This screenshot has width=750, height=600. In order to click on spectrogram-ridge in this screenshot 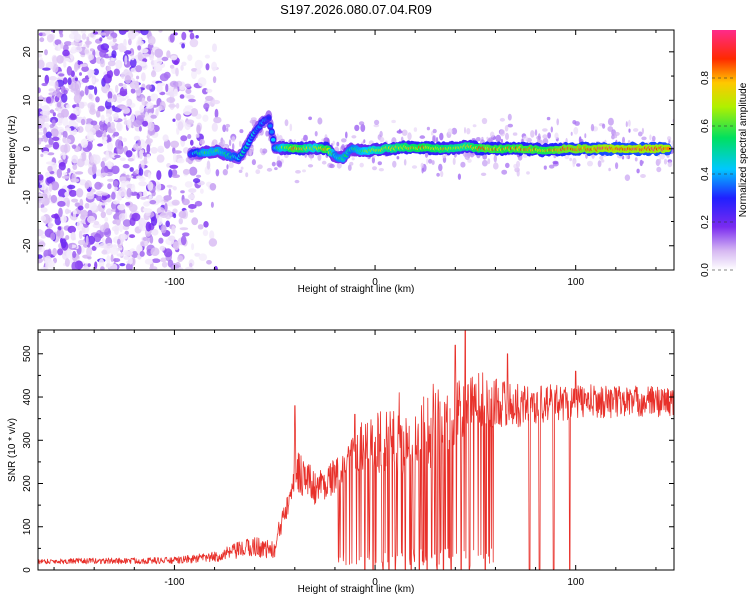, I will do `click(429, 137)`.